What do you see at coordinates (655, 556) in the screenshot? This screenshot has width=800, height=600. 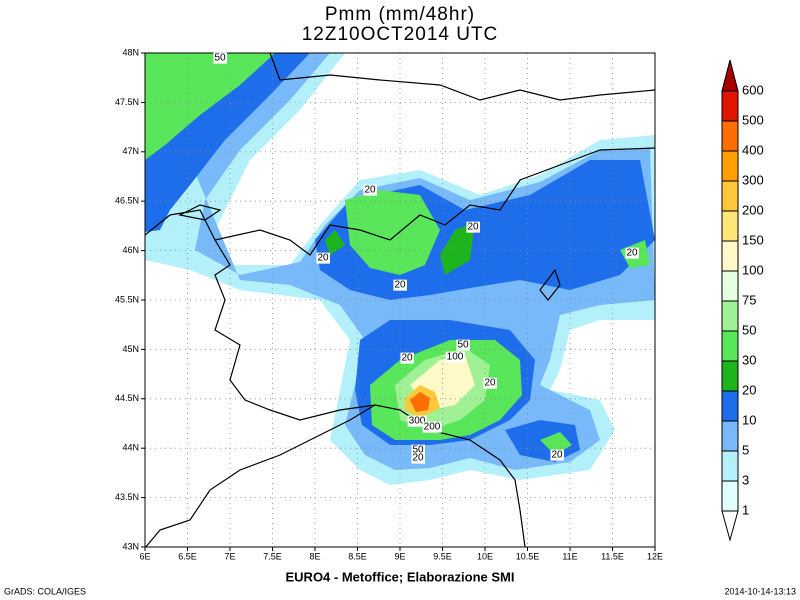 I see `x-tick-label: 12E` at bounding box center [655, 556].